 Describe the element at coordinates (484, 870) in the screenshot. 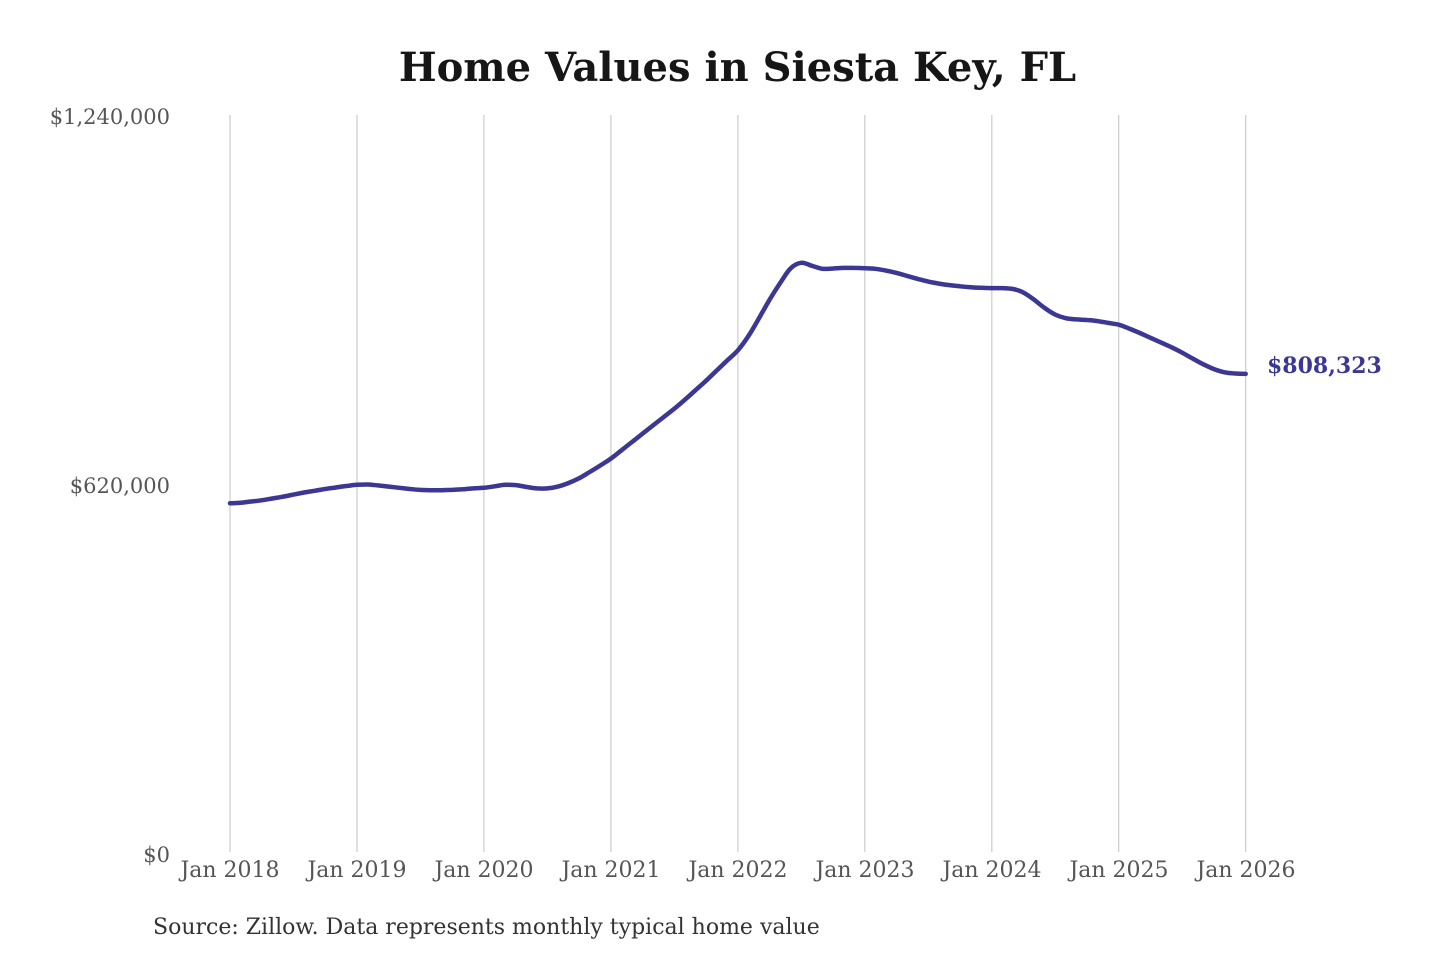

I see `x-tick-label-jan-2020: Jan 2020` at that location.